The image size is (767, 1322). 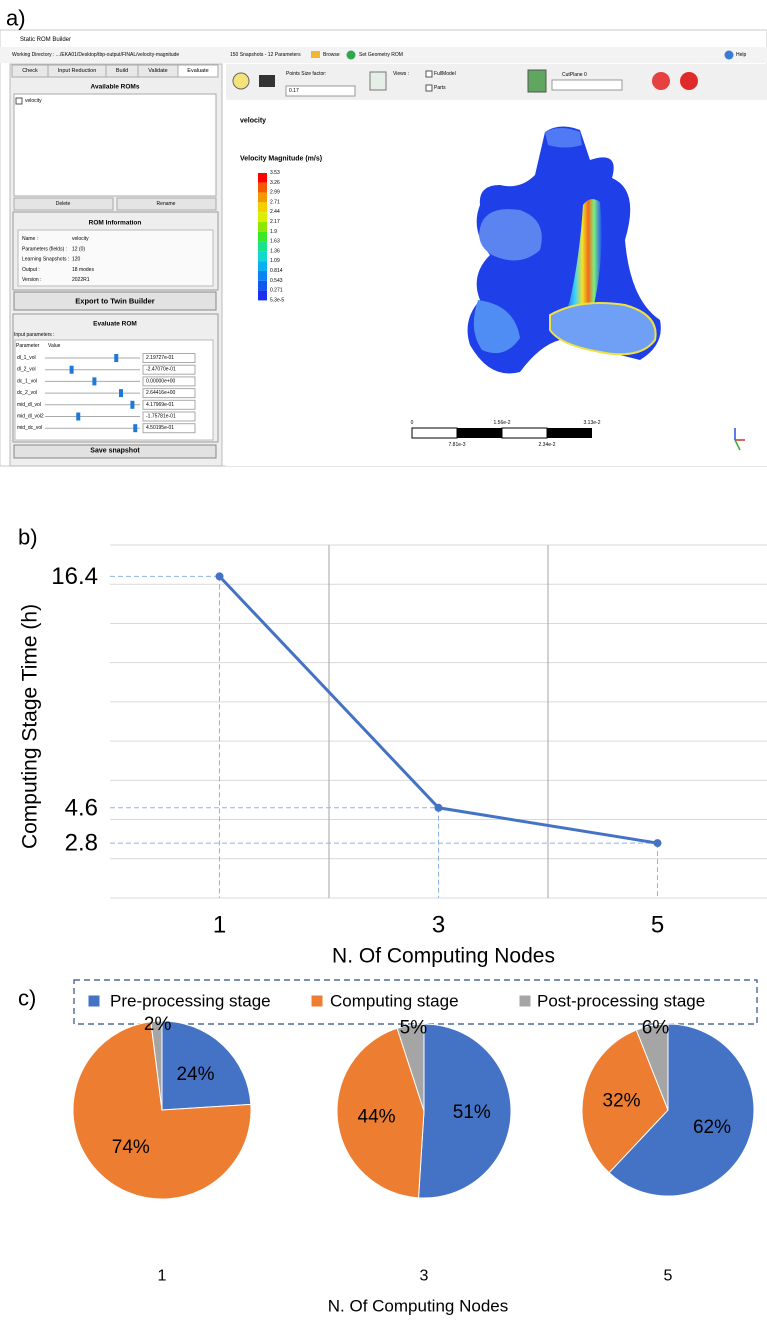 What do you see at coordinates (45, 40) in the screenshot?
I see `window-title: Static ROM Builder` at bounding box center [45, 40].